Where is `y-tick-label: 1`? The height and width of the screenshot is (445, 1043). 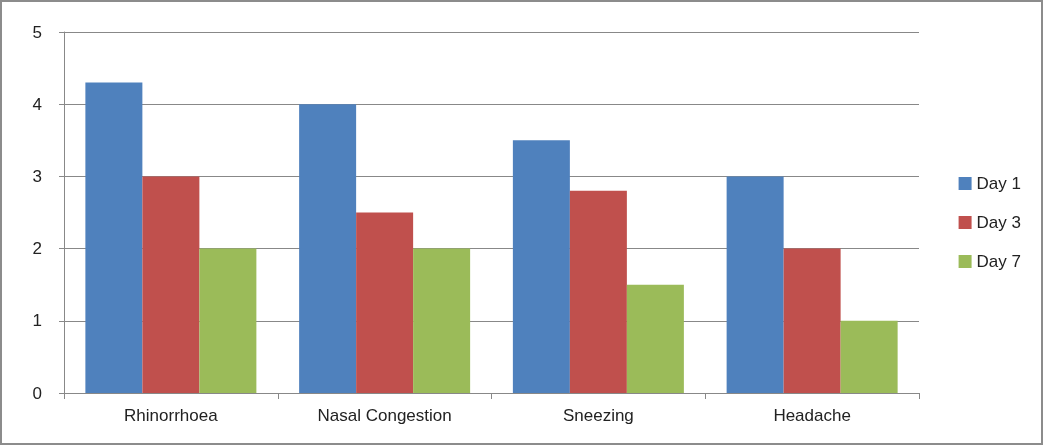
y-tick-label: 1 is located at coordinates (37, 321).